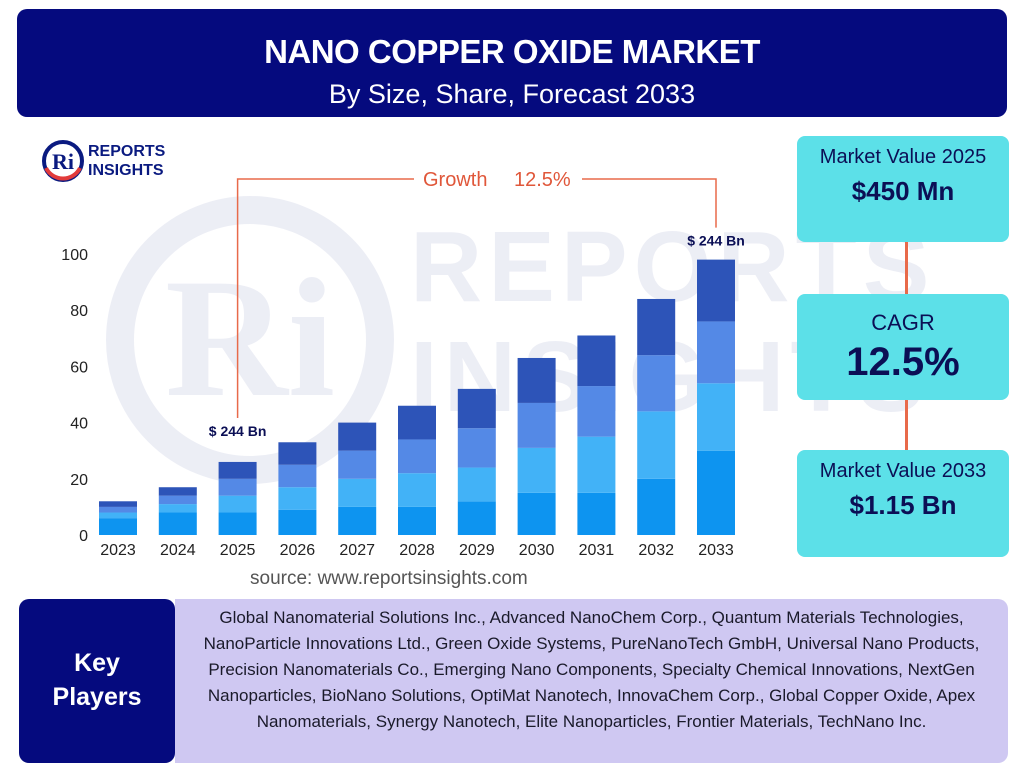 The height and width of the screenshot is (768, 1024). What do you see at coordinates (389, 578) in the screenshot?
I see `source-note: source: www.reportsinsights.com` at bounding box center [389, 578].